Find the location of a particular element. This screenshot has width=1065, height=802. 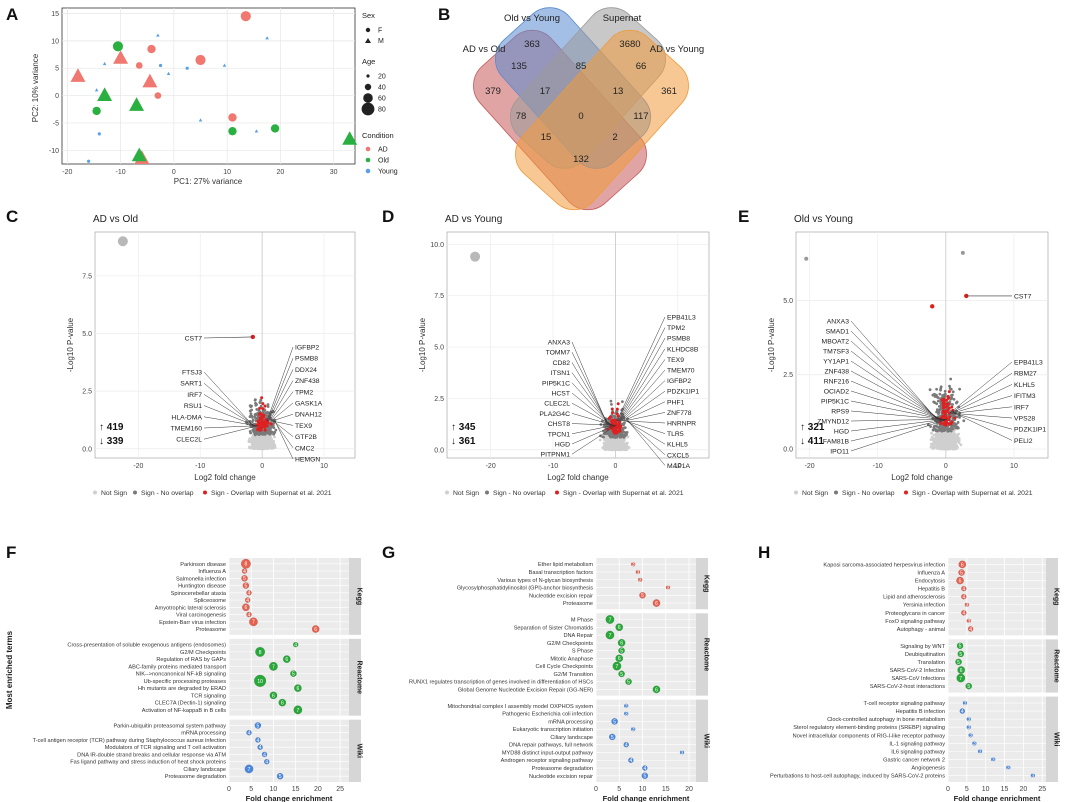

volcano-gene-label-left: TMEM160 is located at coordinates (187, 429).